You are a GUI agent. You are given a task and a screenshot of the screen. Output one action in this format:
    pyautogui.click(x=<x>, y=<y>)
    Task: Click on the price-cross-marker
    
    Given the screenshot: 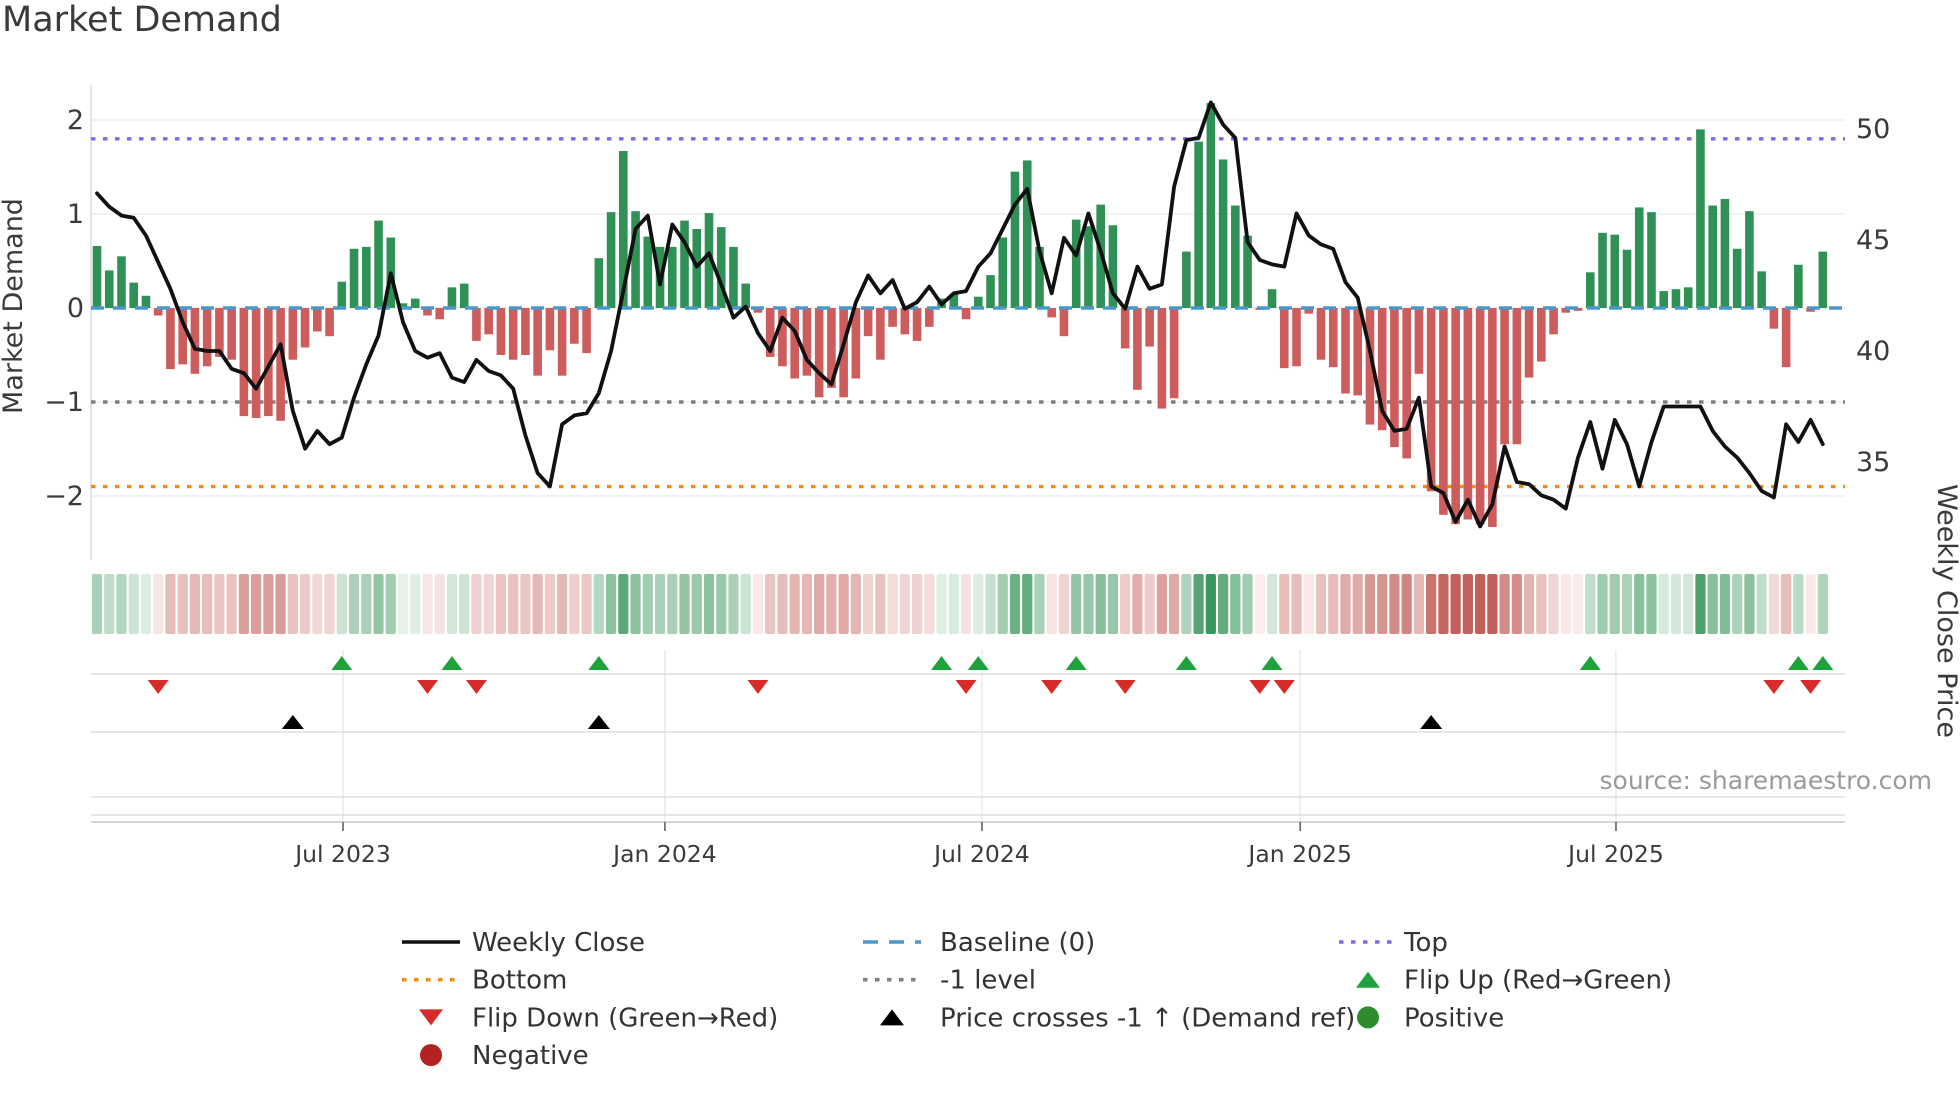 What is the action you would take?
    pyautogui.click(x=292, y=722)
    